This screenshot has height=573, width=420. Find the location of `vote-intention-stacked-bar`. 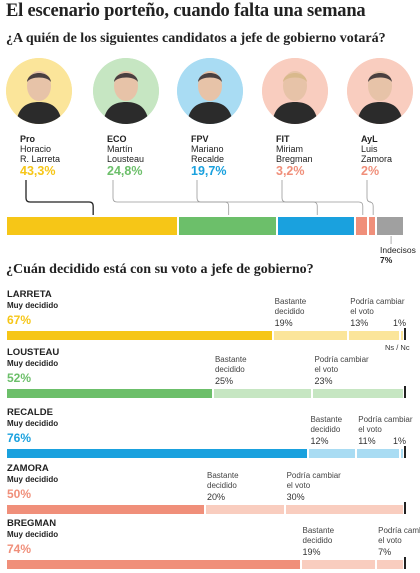

vote-intention-stacked-bar is located at coordinates (206, 226).